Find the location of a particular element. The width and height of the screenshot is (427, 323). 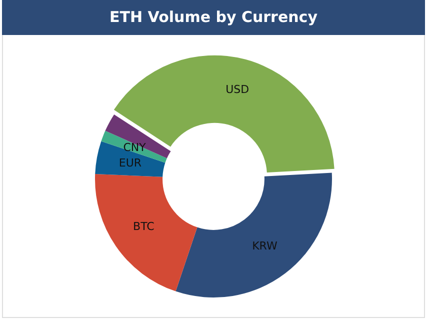

slice-label: EUR is located at coordinates (130, 163).